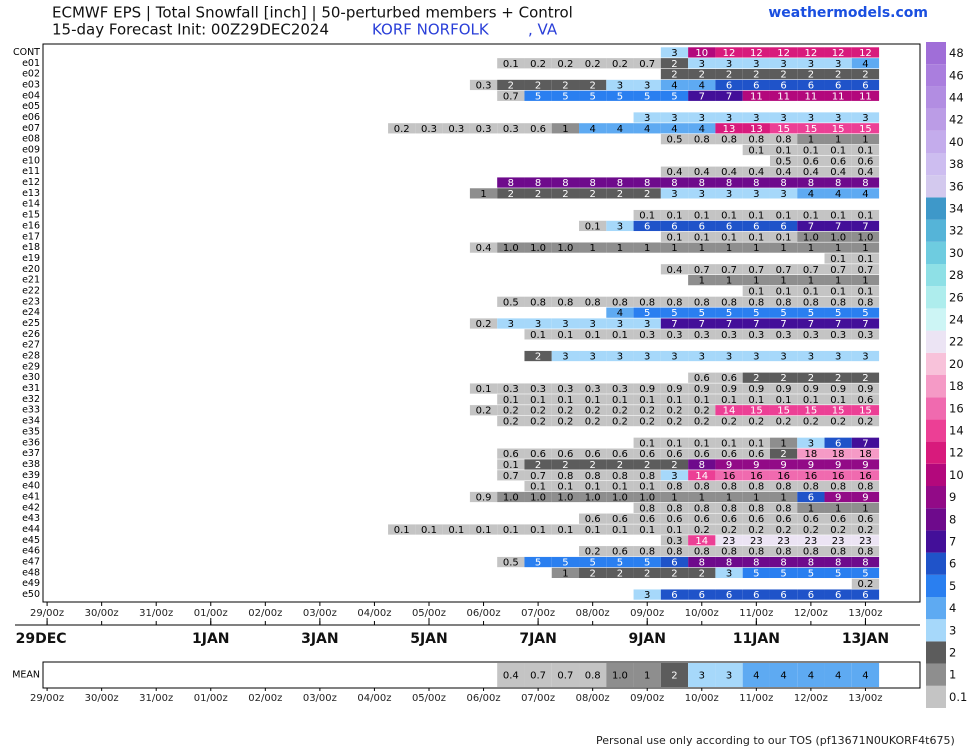 This screenshot has height=750, width=974. Describe the element at coordinates (102, 698) in the screenshot. I see `mean-x-tick-label: 30/00z` at that location.